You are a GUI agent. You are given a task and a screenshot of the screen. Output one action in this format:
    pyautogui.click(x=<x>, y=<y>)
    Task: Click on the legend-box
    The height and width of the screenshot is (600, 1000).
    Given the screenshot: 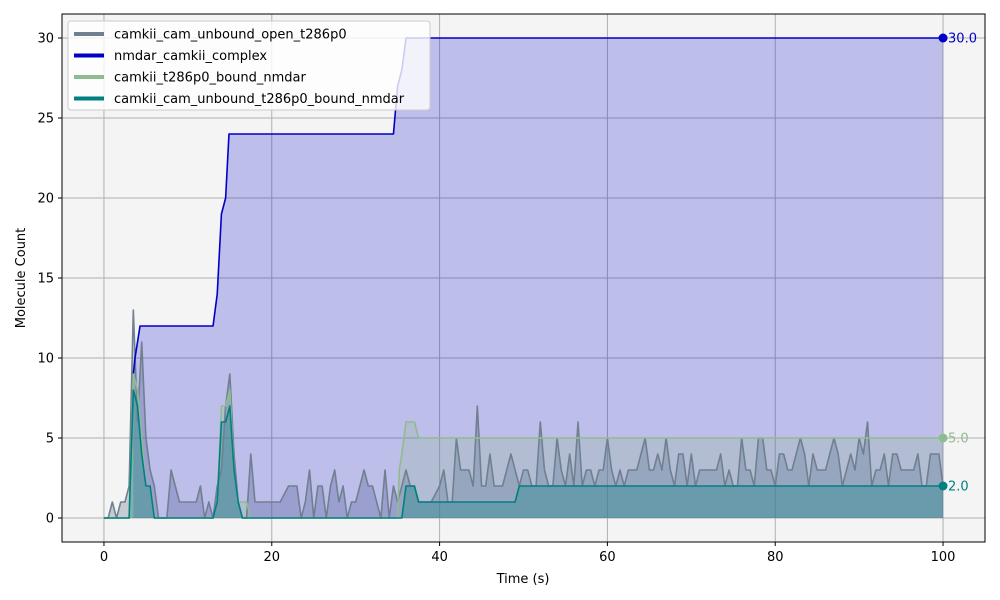 What is the action you would take?
    pyautogui.click(x=249, y=65)
    